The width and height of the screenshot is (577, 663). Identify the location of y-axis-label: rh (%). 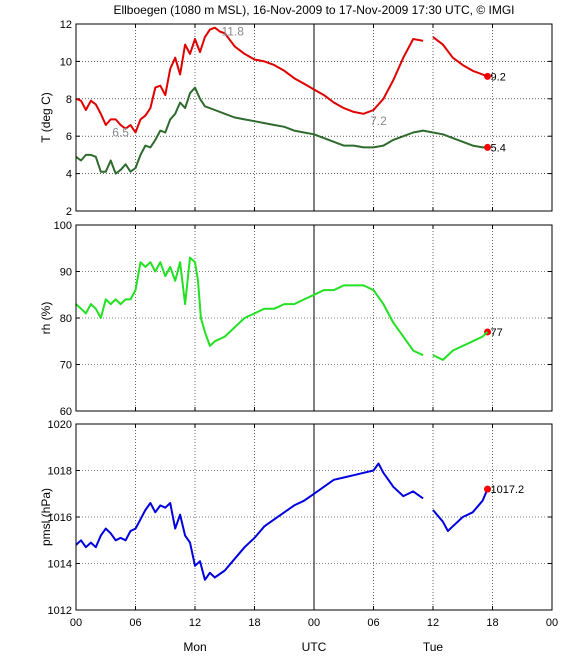
(46, 318).